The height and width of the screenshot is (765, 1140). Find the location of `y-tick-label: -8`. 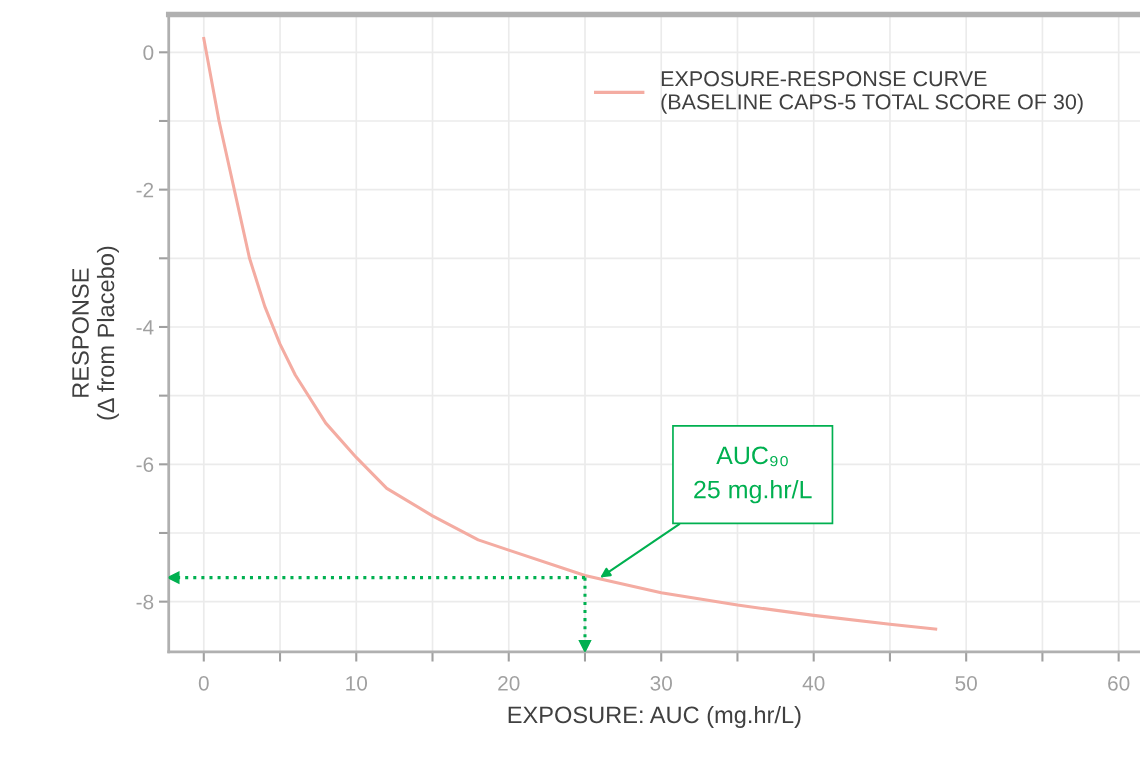

y-tick-label: -8 is located at coordinates (145, 602).